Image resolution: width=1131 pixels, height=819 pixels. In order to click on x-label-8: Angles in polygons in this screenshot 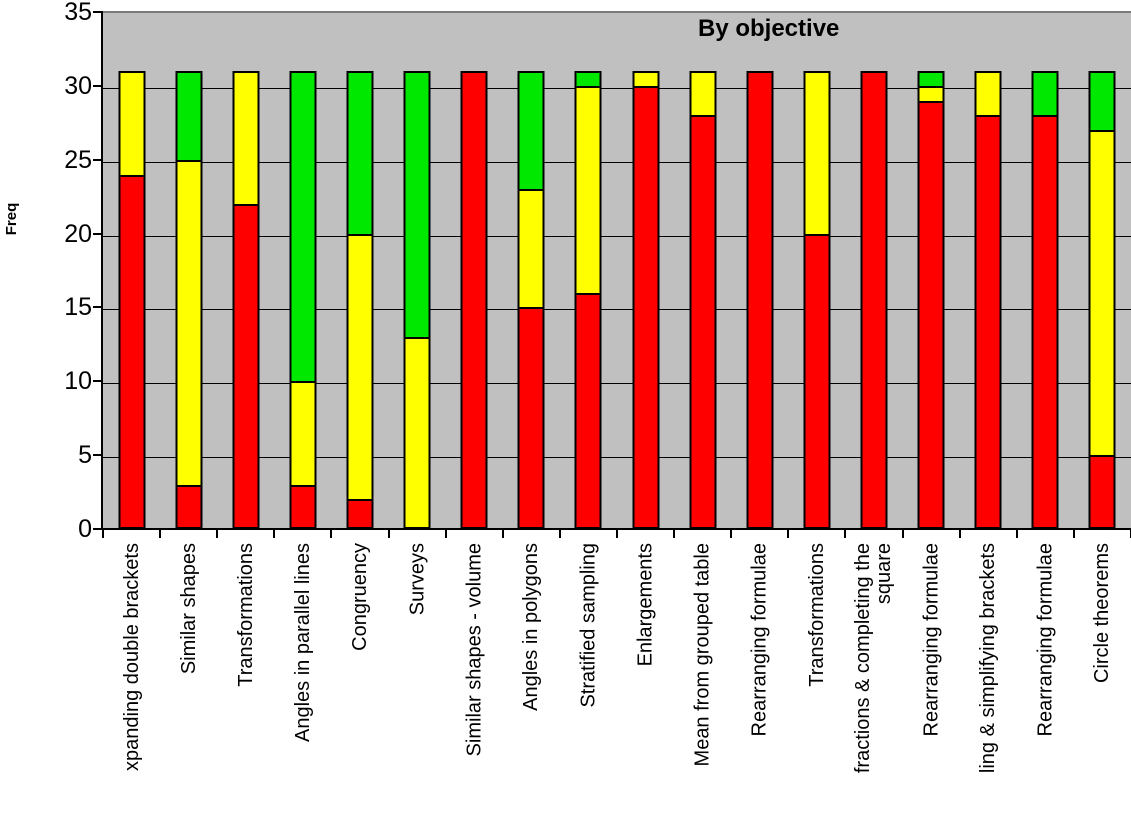, I will do `click(531, 627)`.